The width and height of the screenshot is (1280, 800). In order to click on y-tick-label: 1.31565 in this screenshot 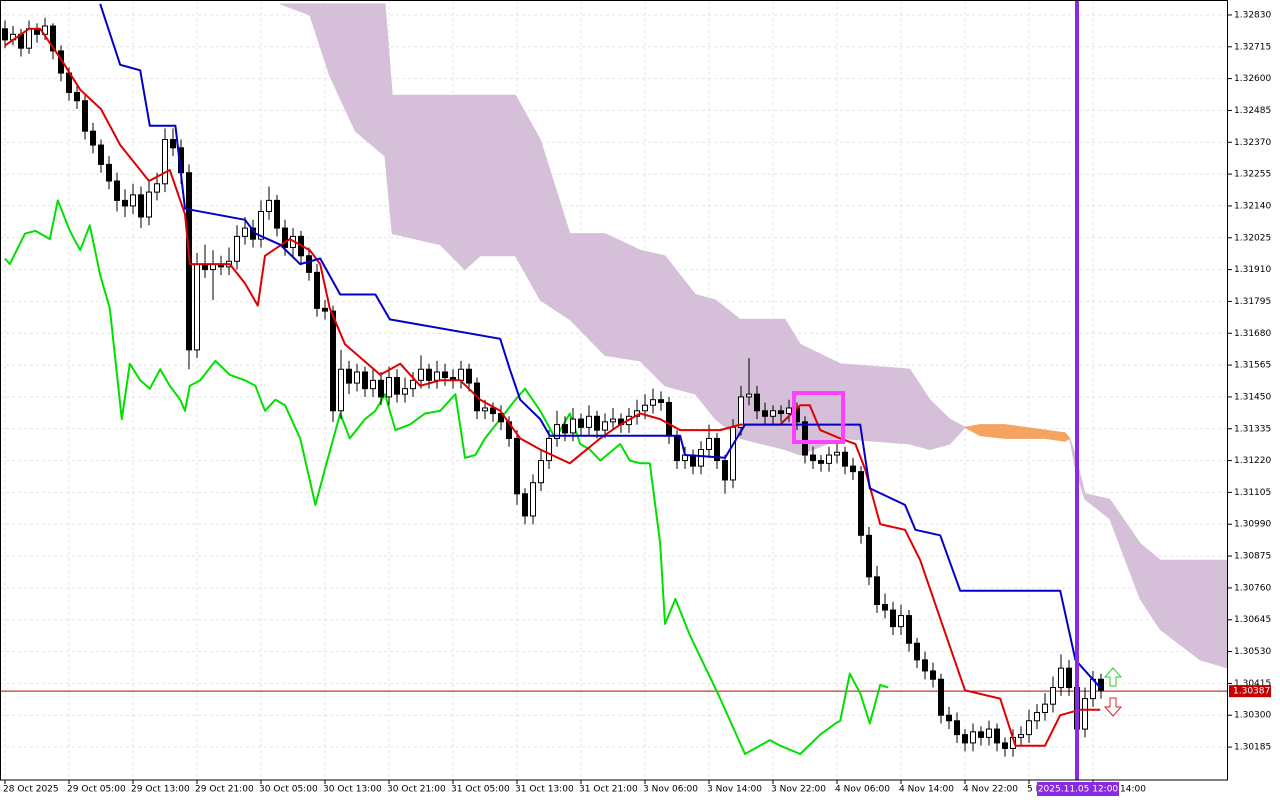, I will do `click(1252, 366)`.